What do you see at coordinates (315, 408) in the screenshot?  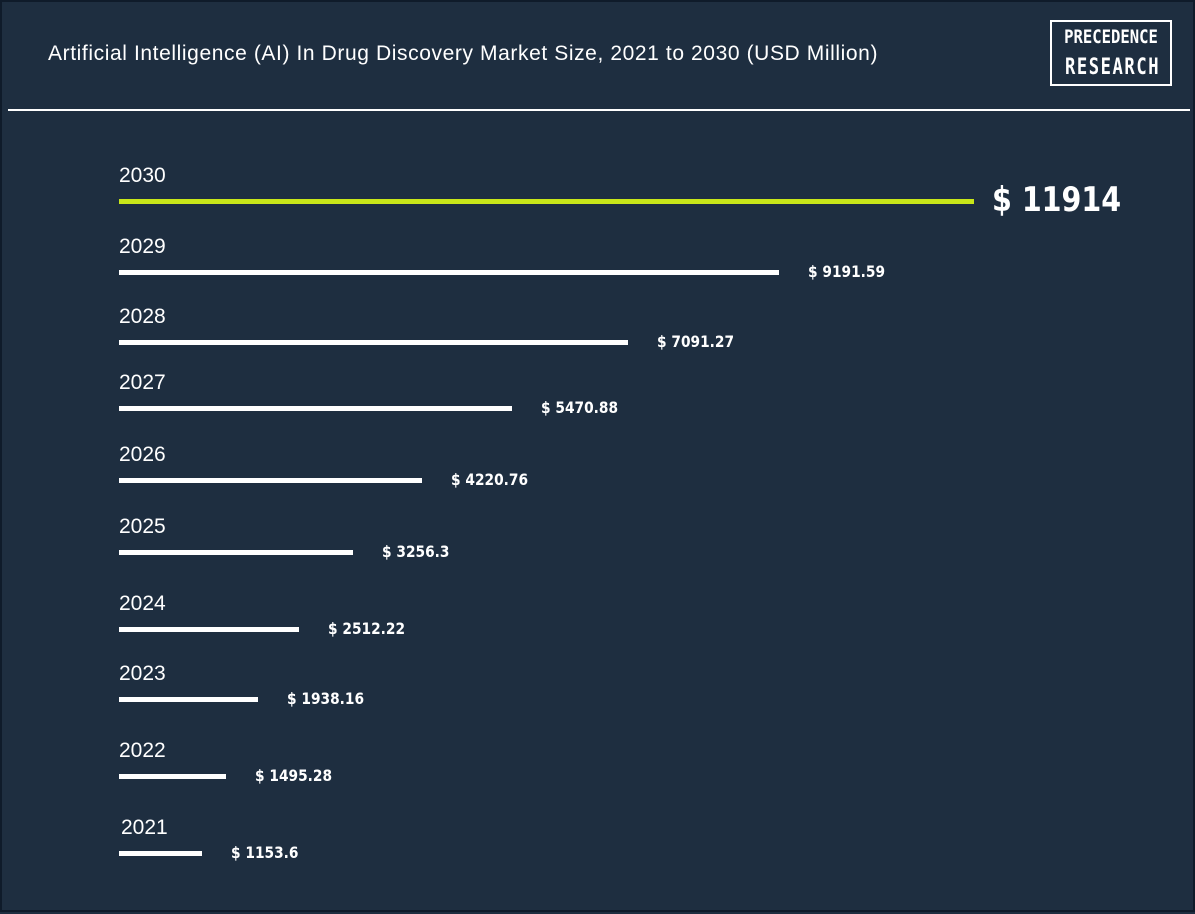 I see `bar-2027` at bounding box center [315, 408].